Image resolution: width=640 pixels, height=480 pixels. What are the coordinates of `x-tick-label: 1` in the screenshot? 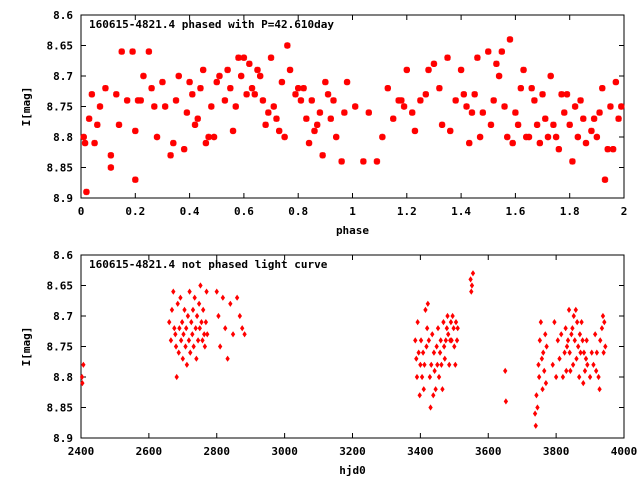 It's located at (352, 211).